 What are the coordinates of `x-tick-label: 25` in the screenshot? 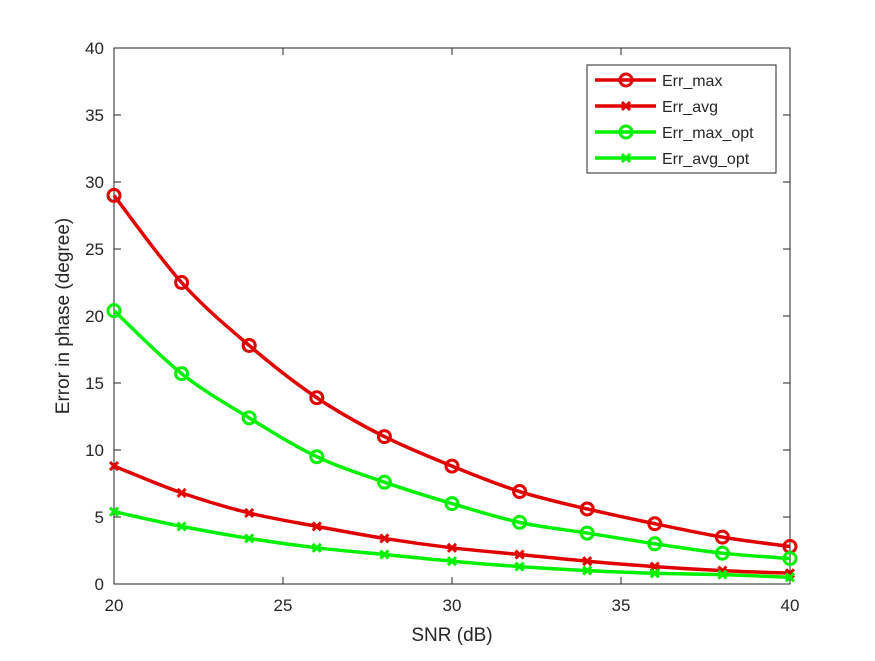 It's located at (283, 605).